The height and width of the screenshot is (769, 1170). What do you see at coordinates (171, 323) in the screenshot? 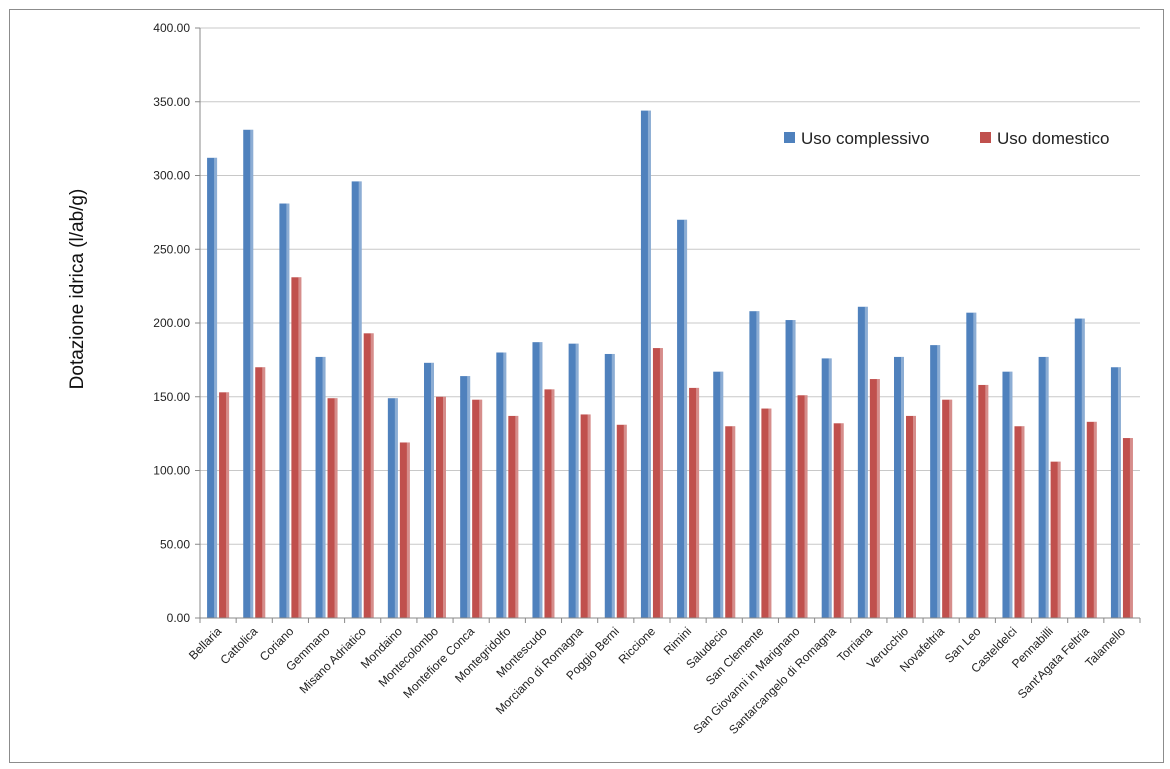
I see `y-tick-label: 200.00` at bounding box center [171, 323].